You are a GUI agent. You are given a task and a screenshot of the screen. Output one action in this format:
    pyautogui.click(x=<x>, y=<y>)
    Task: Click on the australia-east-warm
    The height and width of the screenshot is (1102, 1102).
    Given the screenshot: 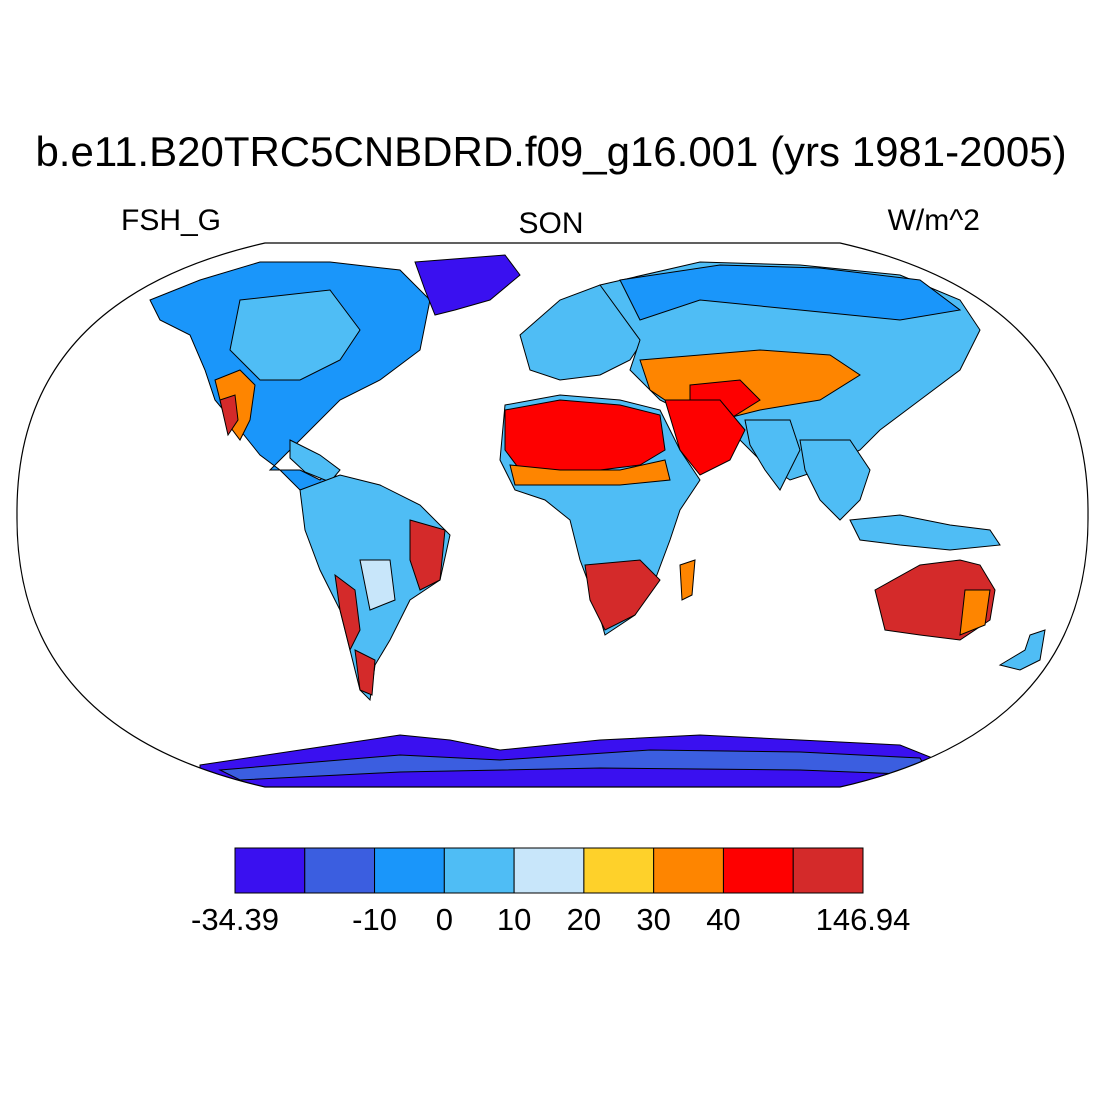 What is the action you would take?
    pyautogui.click(x=975, y=612)
    